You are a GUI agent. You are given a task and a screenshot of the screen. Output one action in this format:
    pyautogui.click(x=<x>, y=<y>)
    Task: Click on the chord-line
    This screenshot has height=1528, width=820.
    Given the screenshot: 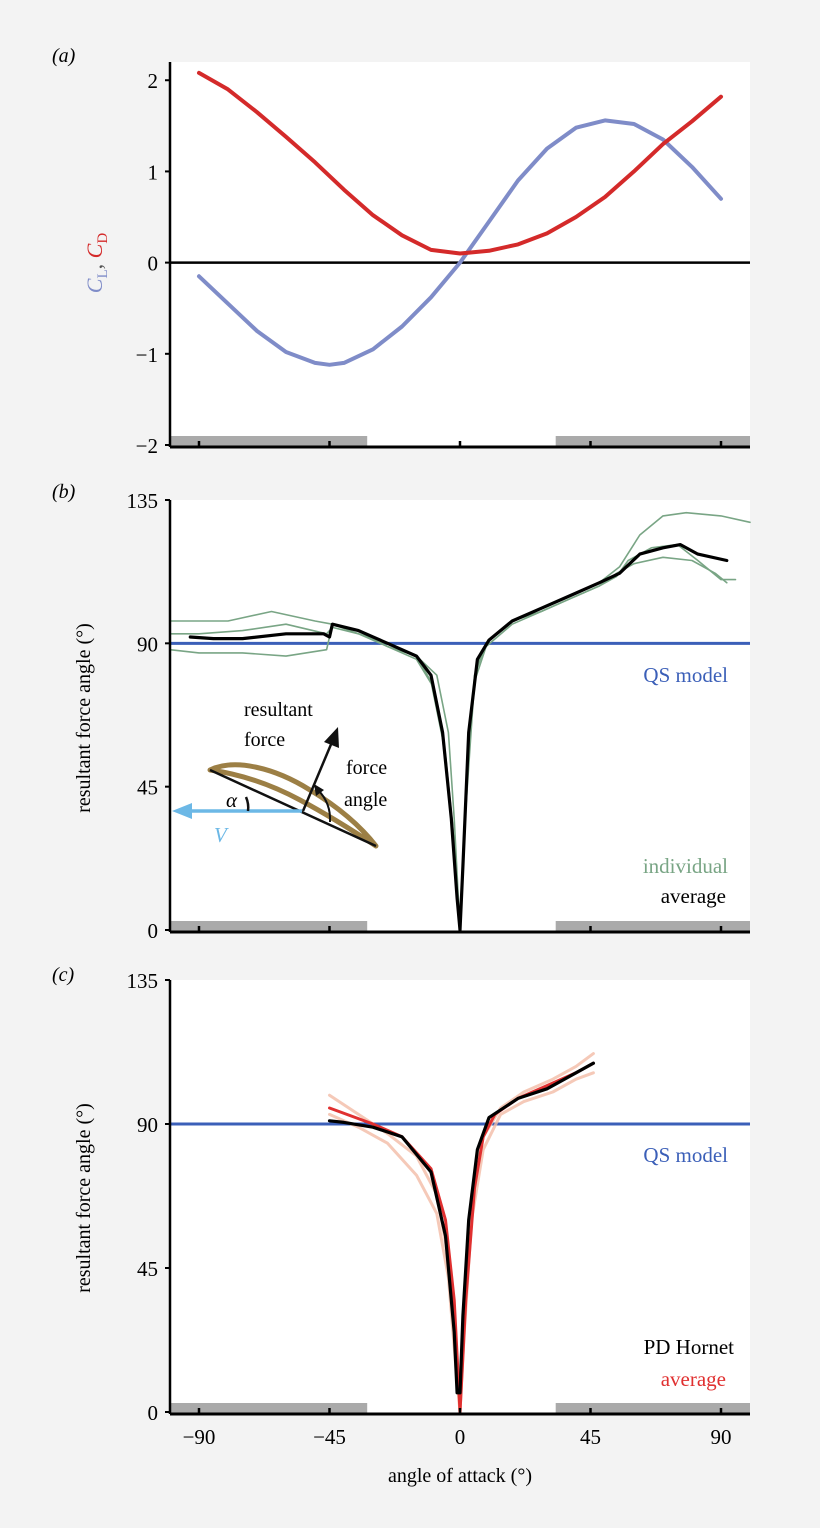 What is the action you would take?
    pyautogui.click(x=293, y=808)
    